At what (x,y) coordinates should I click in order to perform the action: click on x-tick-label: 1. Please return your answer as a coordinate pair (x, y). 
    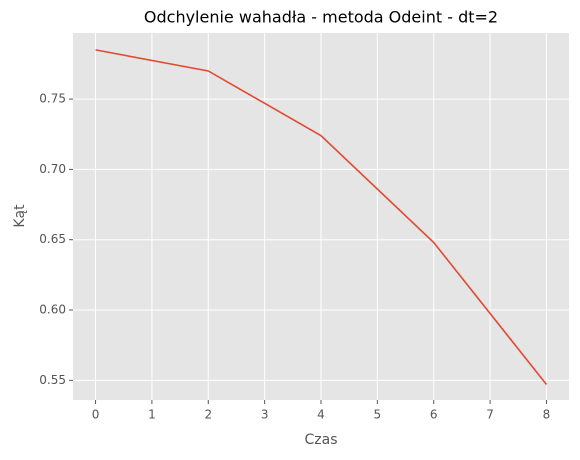
    Looking at the image, I should click on (152, 415).